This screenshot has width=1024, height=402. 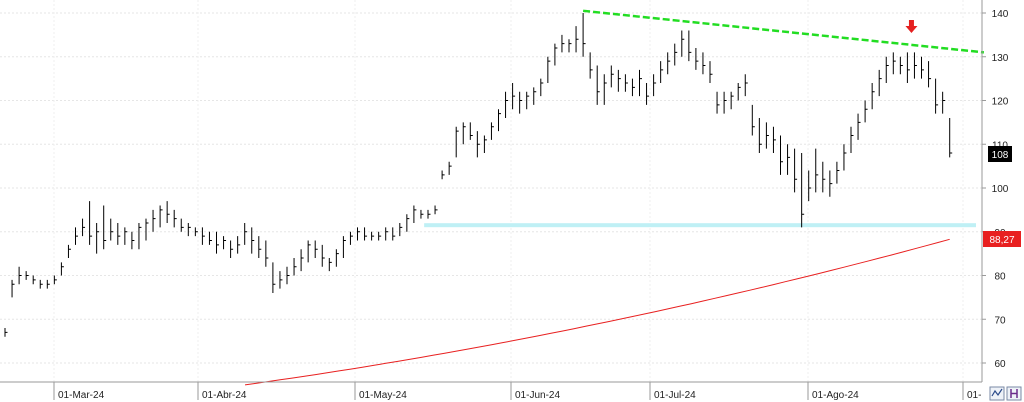 I want to click on moving-average-label: 88,27, so click(x=1001, y=240).